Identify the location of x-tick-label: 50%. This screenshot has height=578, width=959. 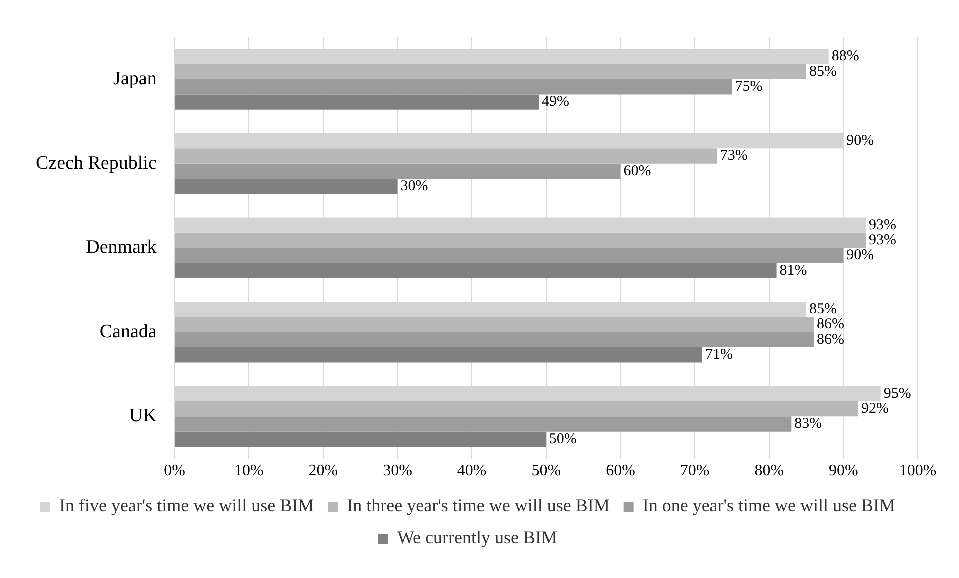
(547, 471).